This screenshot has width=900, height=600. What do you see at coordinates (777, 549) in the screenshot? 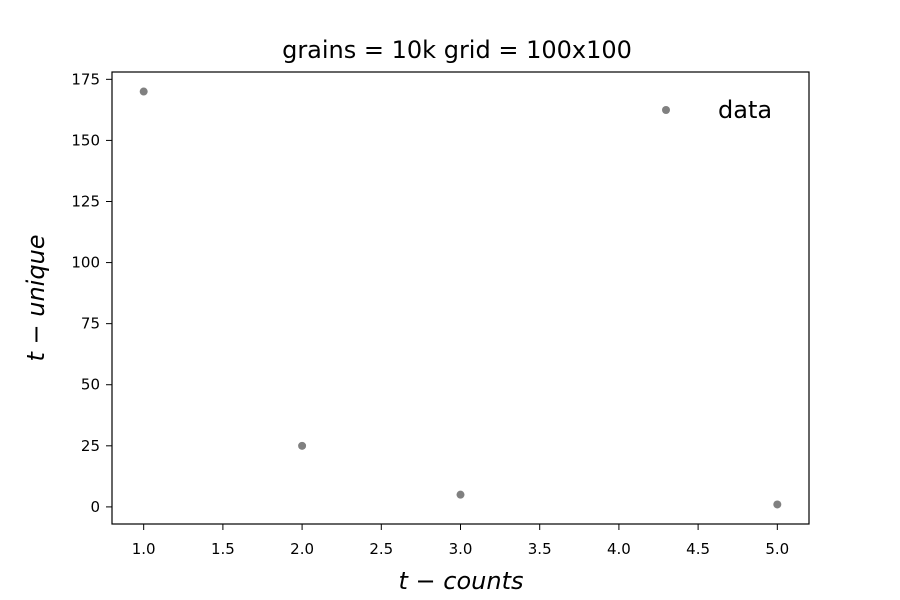
I see `x-tick-label: 5.0` at bounding box center [777, 549].